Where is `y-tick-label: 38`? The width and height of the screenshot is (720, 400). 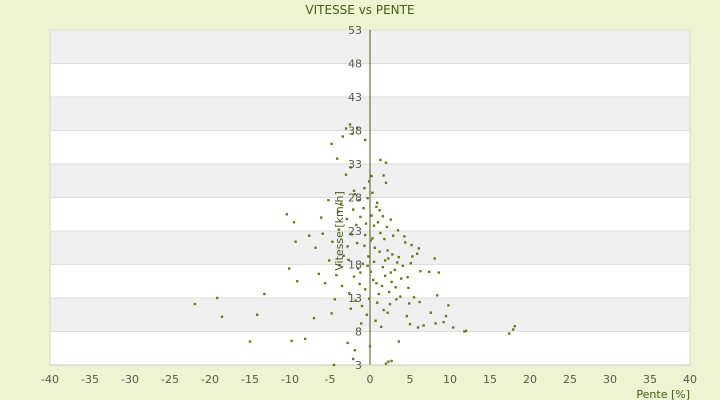
y-tick-label: 38 is located at coordinates (355, 131).